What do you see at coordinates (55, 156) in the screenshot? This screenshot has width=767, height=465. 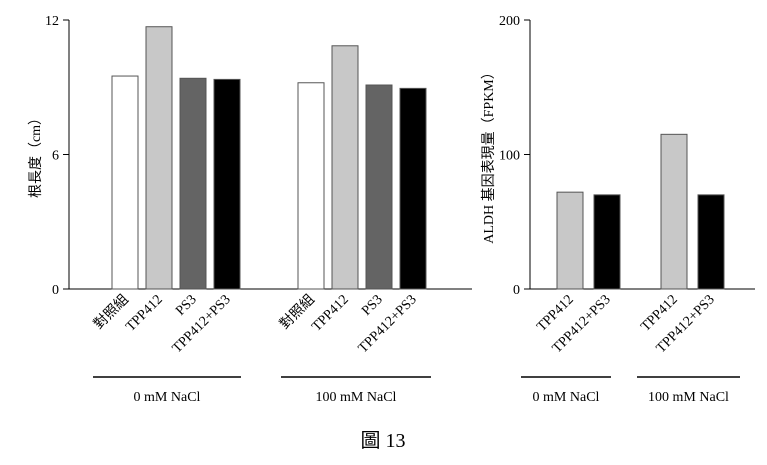 I see `y-tick-label: 6` at bounding box center [55, 156].